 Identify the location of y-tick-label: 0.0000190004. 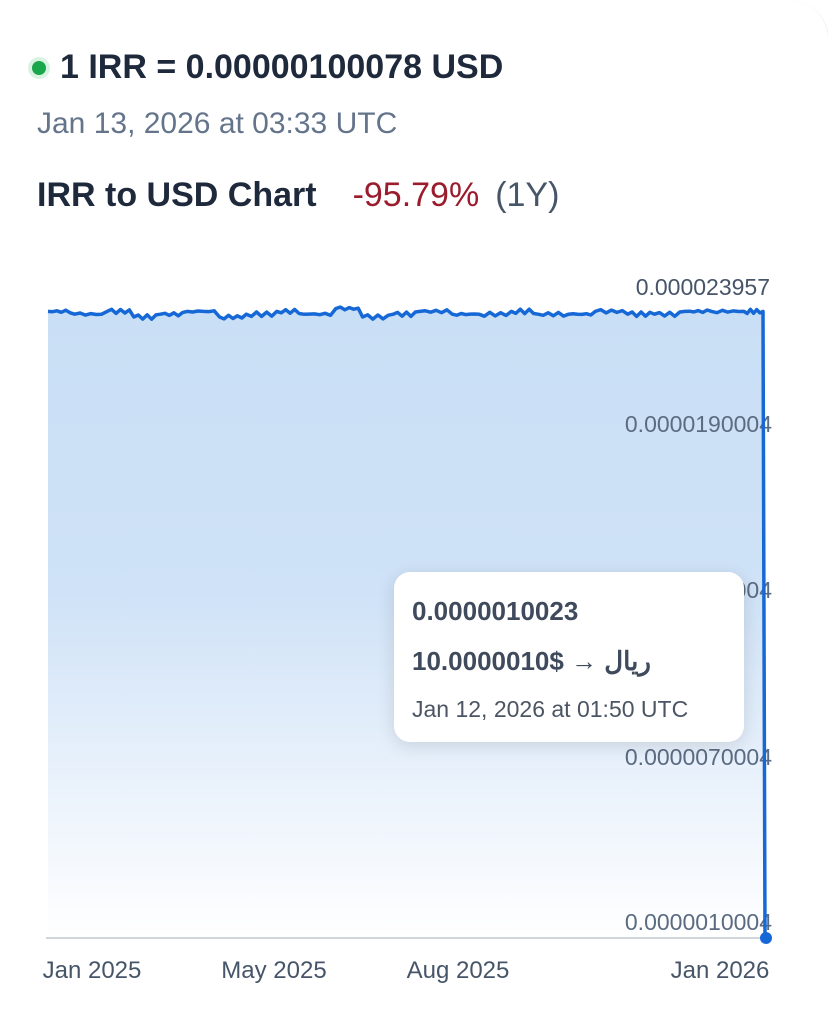
(698, 424).